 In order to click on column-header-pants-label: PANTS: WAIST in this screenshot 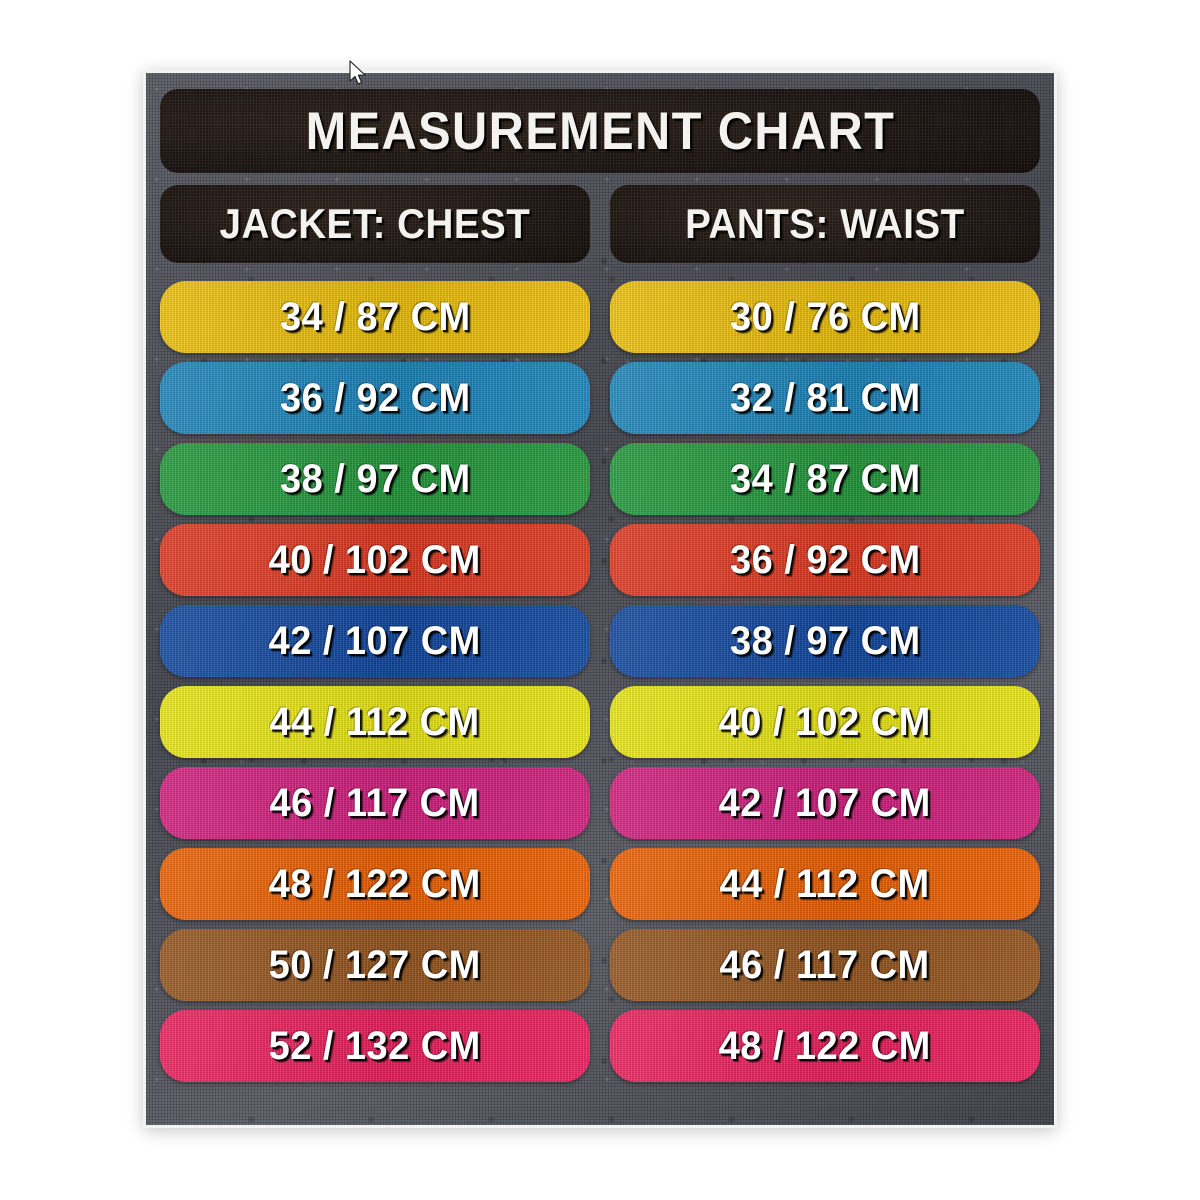, I will do `click(825, 223)`.